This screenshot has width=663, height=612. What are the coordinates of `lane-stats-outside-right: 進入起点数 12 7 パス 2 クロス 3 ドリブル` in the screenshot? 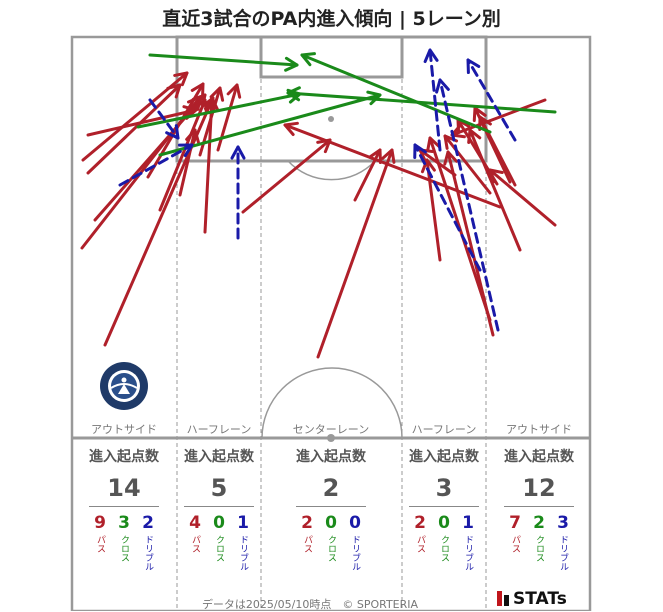 It's located at (539, 508).